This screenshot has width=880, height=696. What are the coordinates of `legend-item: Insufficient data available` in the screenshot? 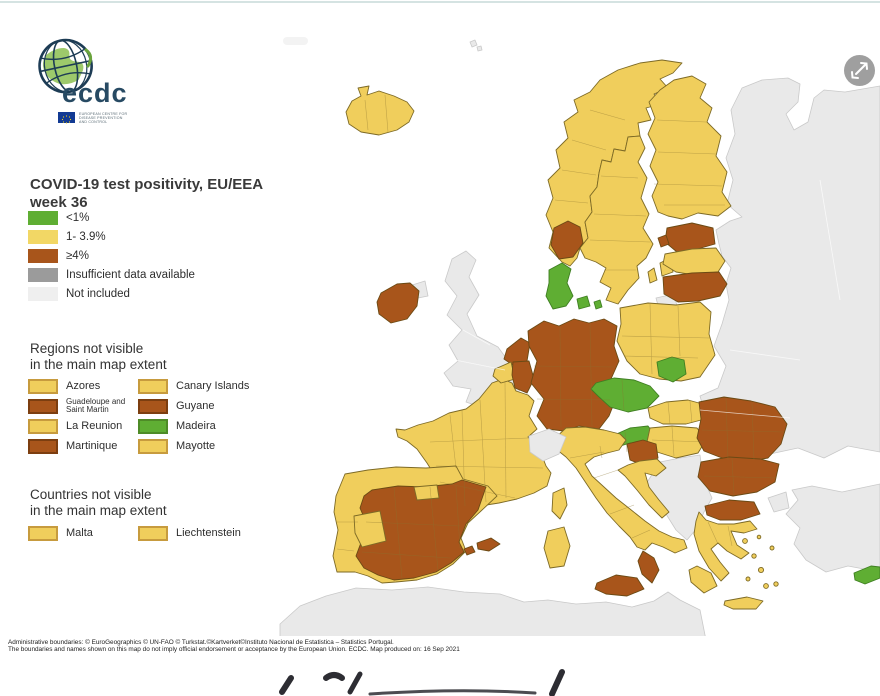 It's located at (111, 275).